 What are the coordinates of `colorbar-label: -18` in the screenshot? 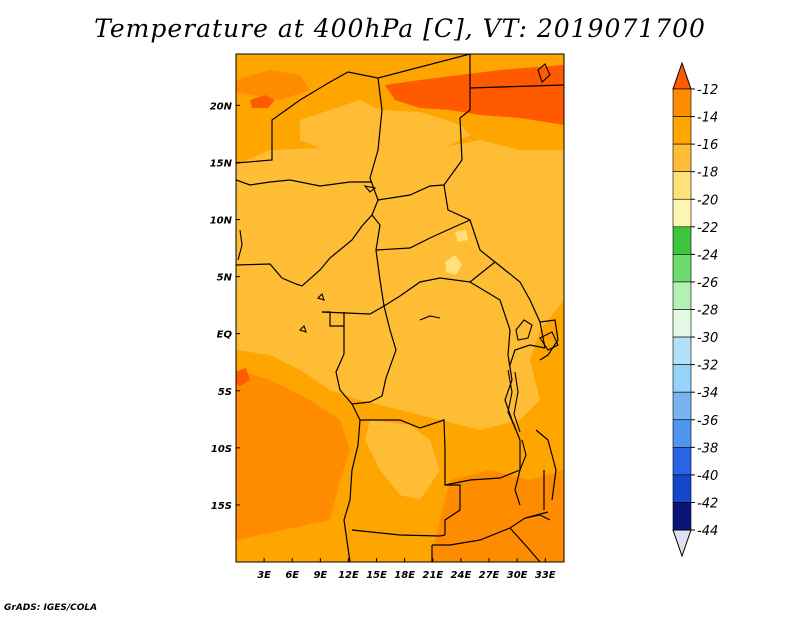 It's located at (707, 173).